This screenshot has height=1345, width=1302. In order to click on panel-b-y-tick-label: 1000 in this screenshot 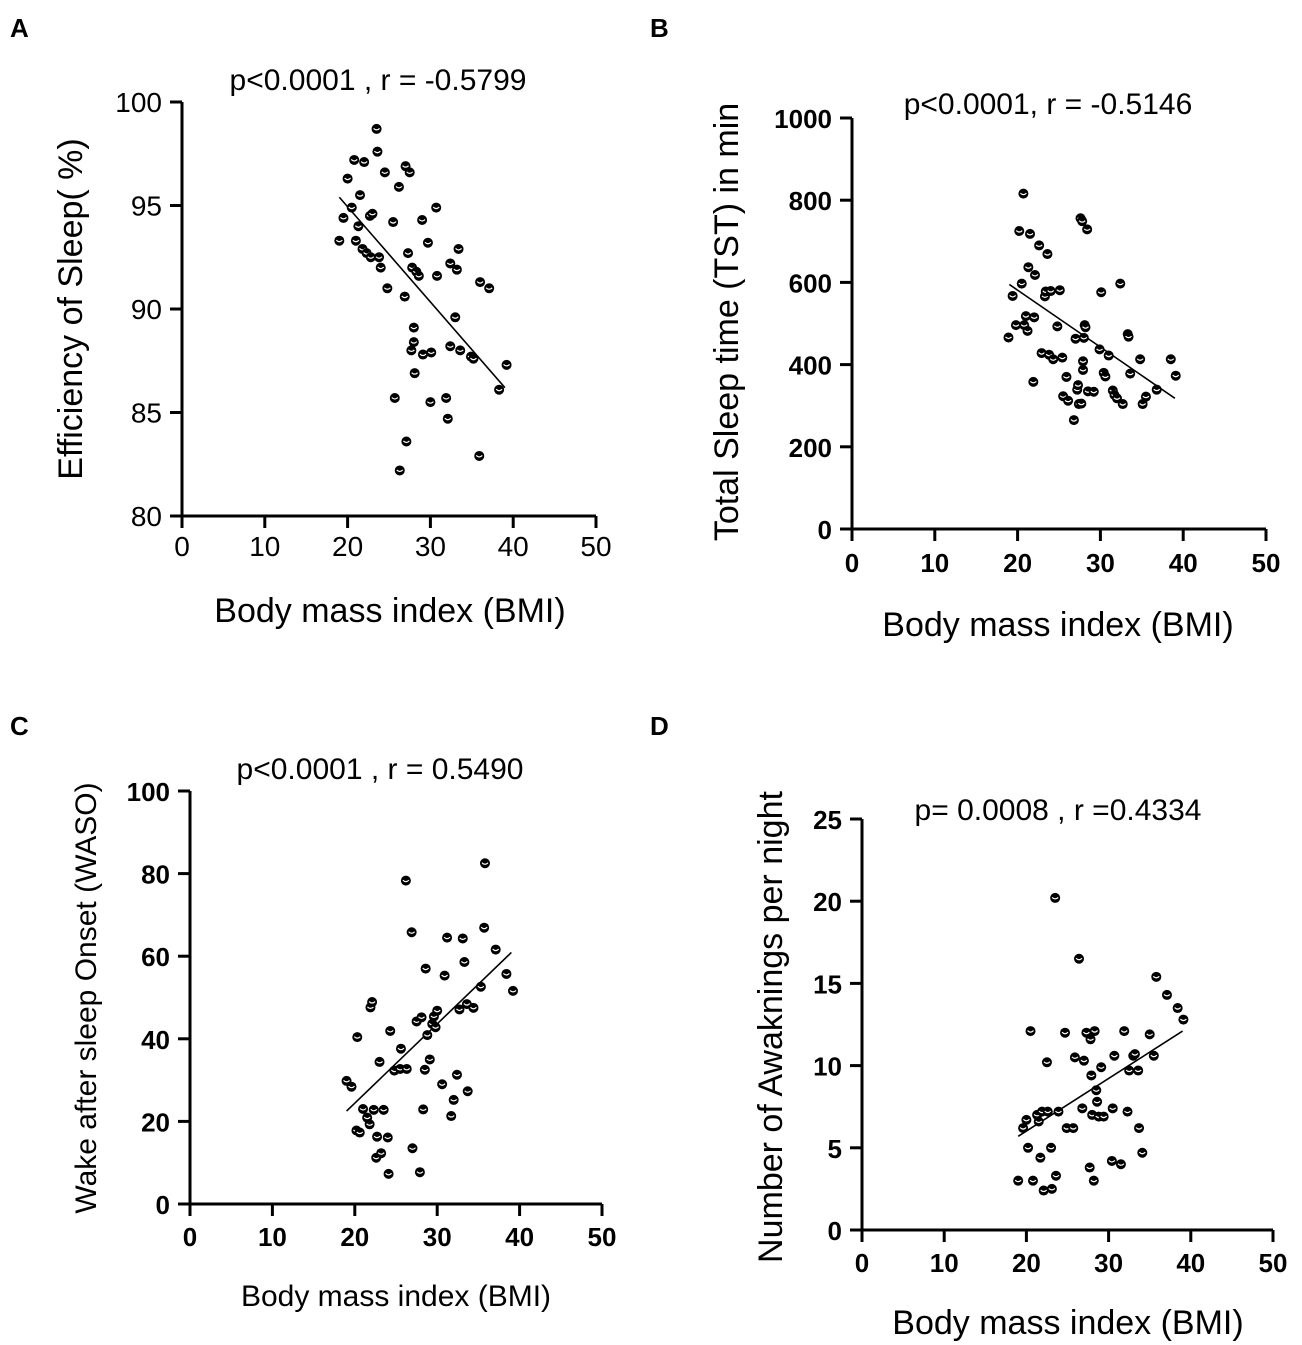, I will do `click(803, 119)`.